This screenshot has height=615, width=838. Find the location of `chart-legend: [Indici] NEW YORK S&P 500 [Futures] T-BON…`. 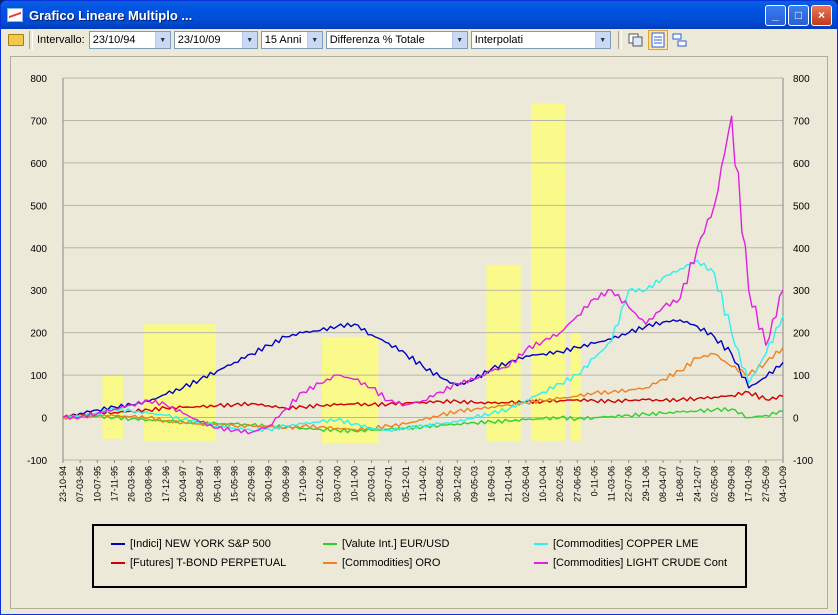

chart-legend: [Indici] NEW YORK S&P 500 [Futures] T-BON… is located at coordinates (419, 556).